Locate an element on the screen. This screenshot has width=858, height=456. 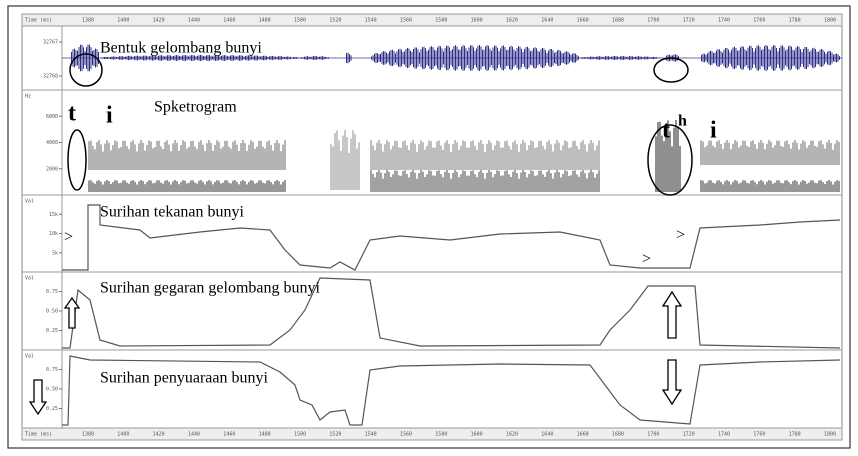
time-tick: 1600 is located at coordinates (477, 21).